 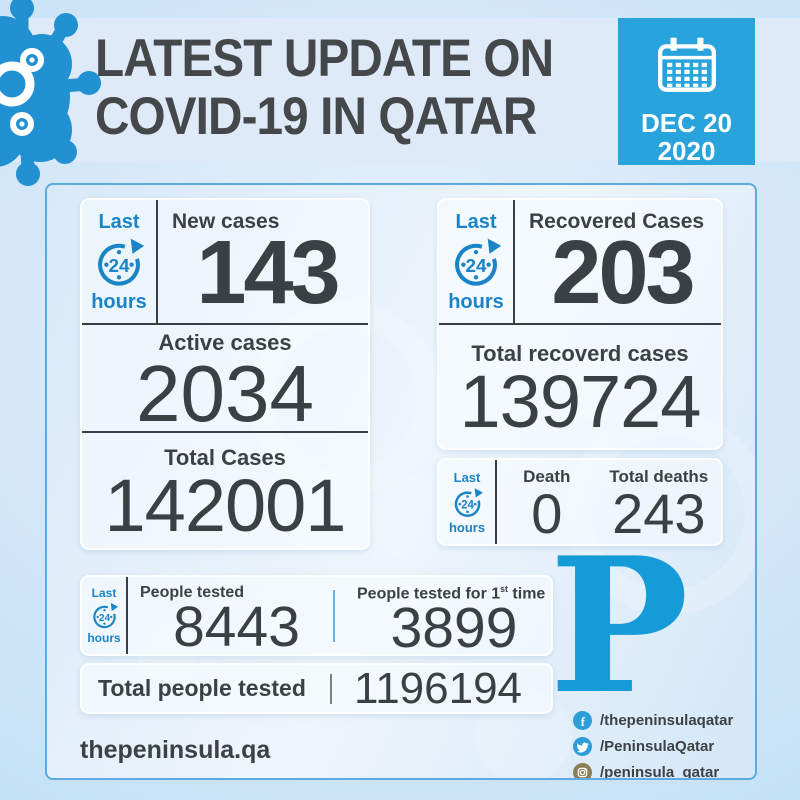 I want to click on people-tested-first-time-stat: People tested for 1st time 3899, so click(x=443, y=615).